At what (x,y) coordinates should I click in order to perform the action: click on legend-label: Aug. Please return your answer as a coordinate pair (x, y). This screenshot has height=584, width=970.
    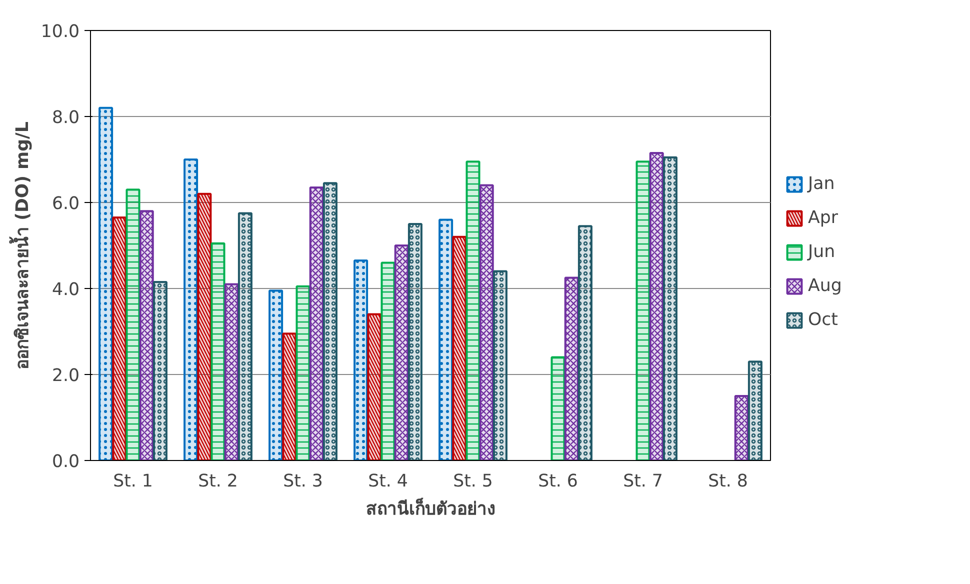
    Looking at the image, I should click on (825, 286).